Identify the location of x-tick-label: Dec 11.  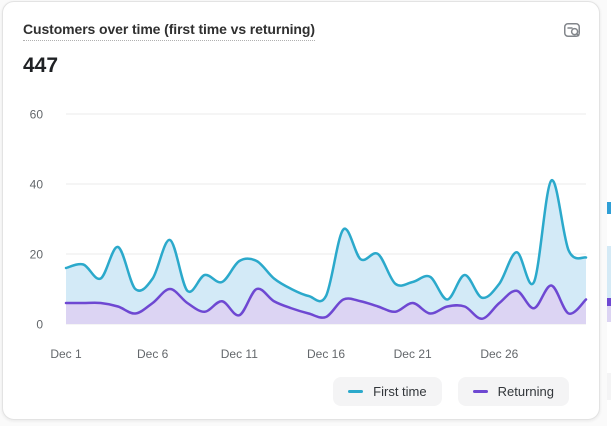
(239, 354).